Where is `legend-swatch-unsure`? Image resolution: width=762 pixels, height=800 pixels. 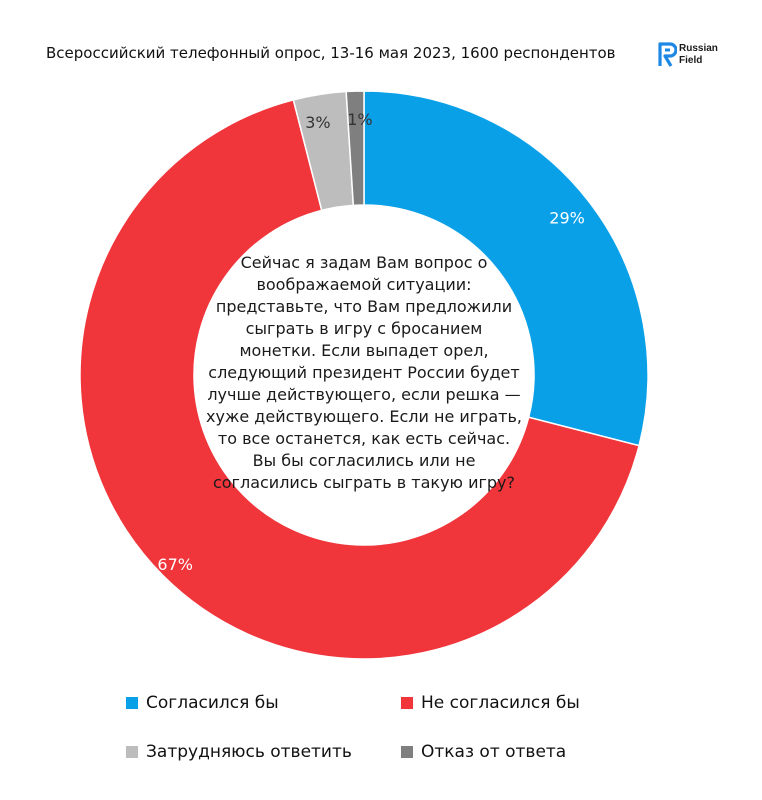
legend-swatch-unsure is located at coordinates (132, 752).